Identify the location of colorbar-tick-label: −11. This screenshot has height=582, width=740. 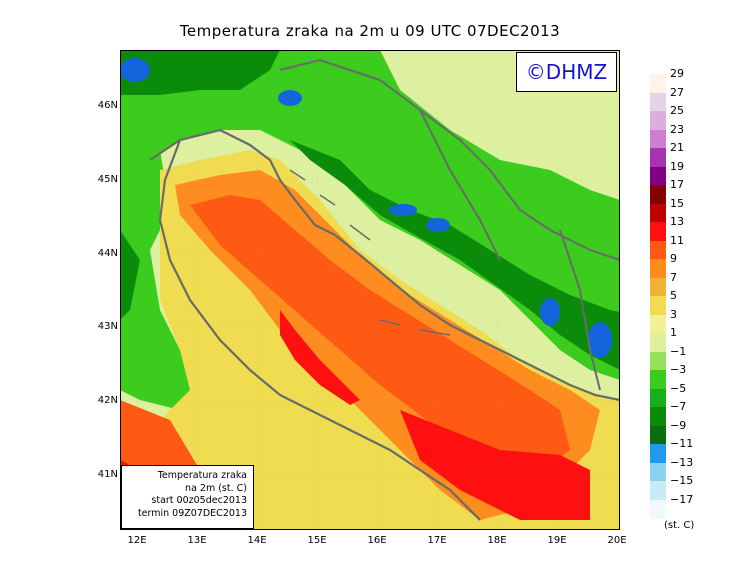
(682, 443).